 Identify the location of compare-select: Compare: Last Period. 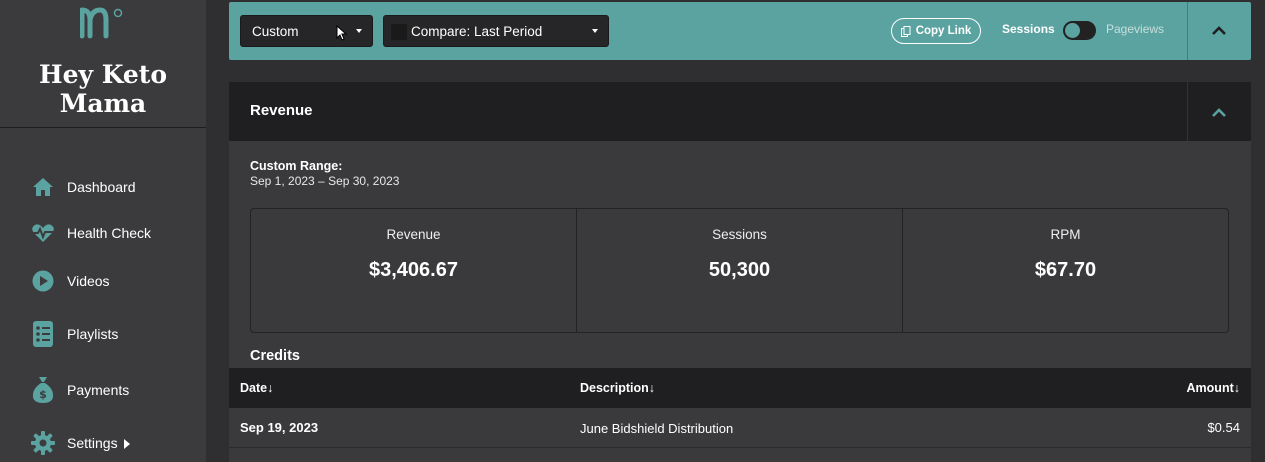
(496, 31).